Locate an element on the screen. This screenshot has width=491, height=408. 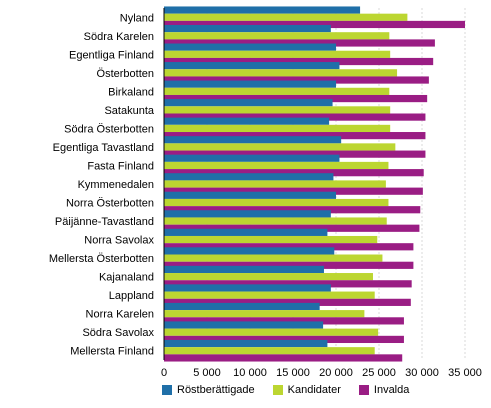
bar-fasta-finland-invalda is located at coordinates (294, 173).